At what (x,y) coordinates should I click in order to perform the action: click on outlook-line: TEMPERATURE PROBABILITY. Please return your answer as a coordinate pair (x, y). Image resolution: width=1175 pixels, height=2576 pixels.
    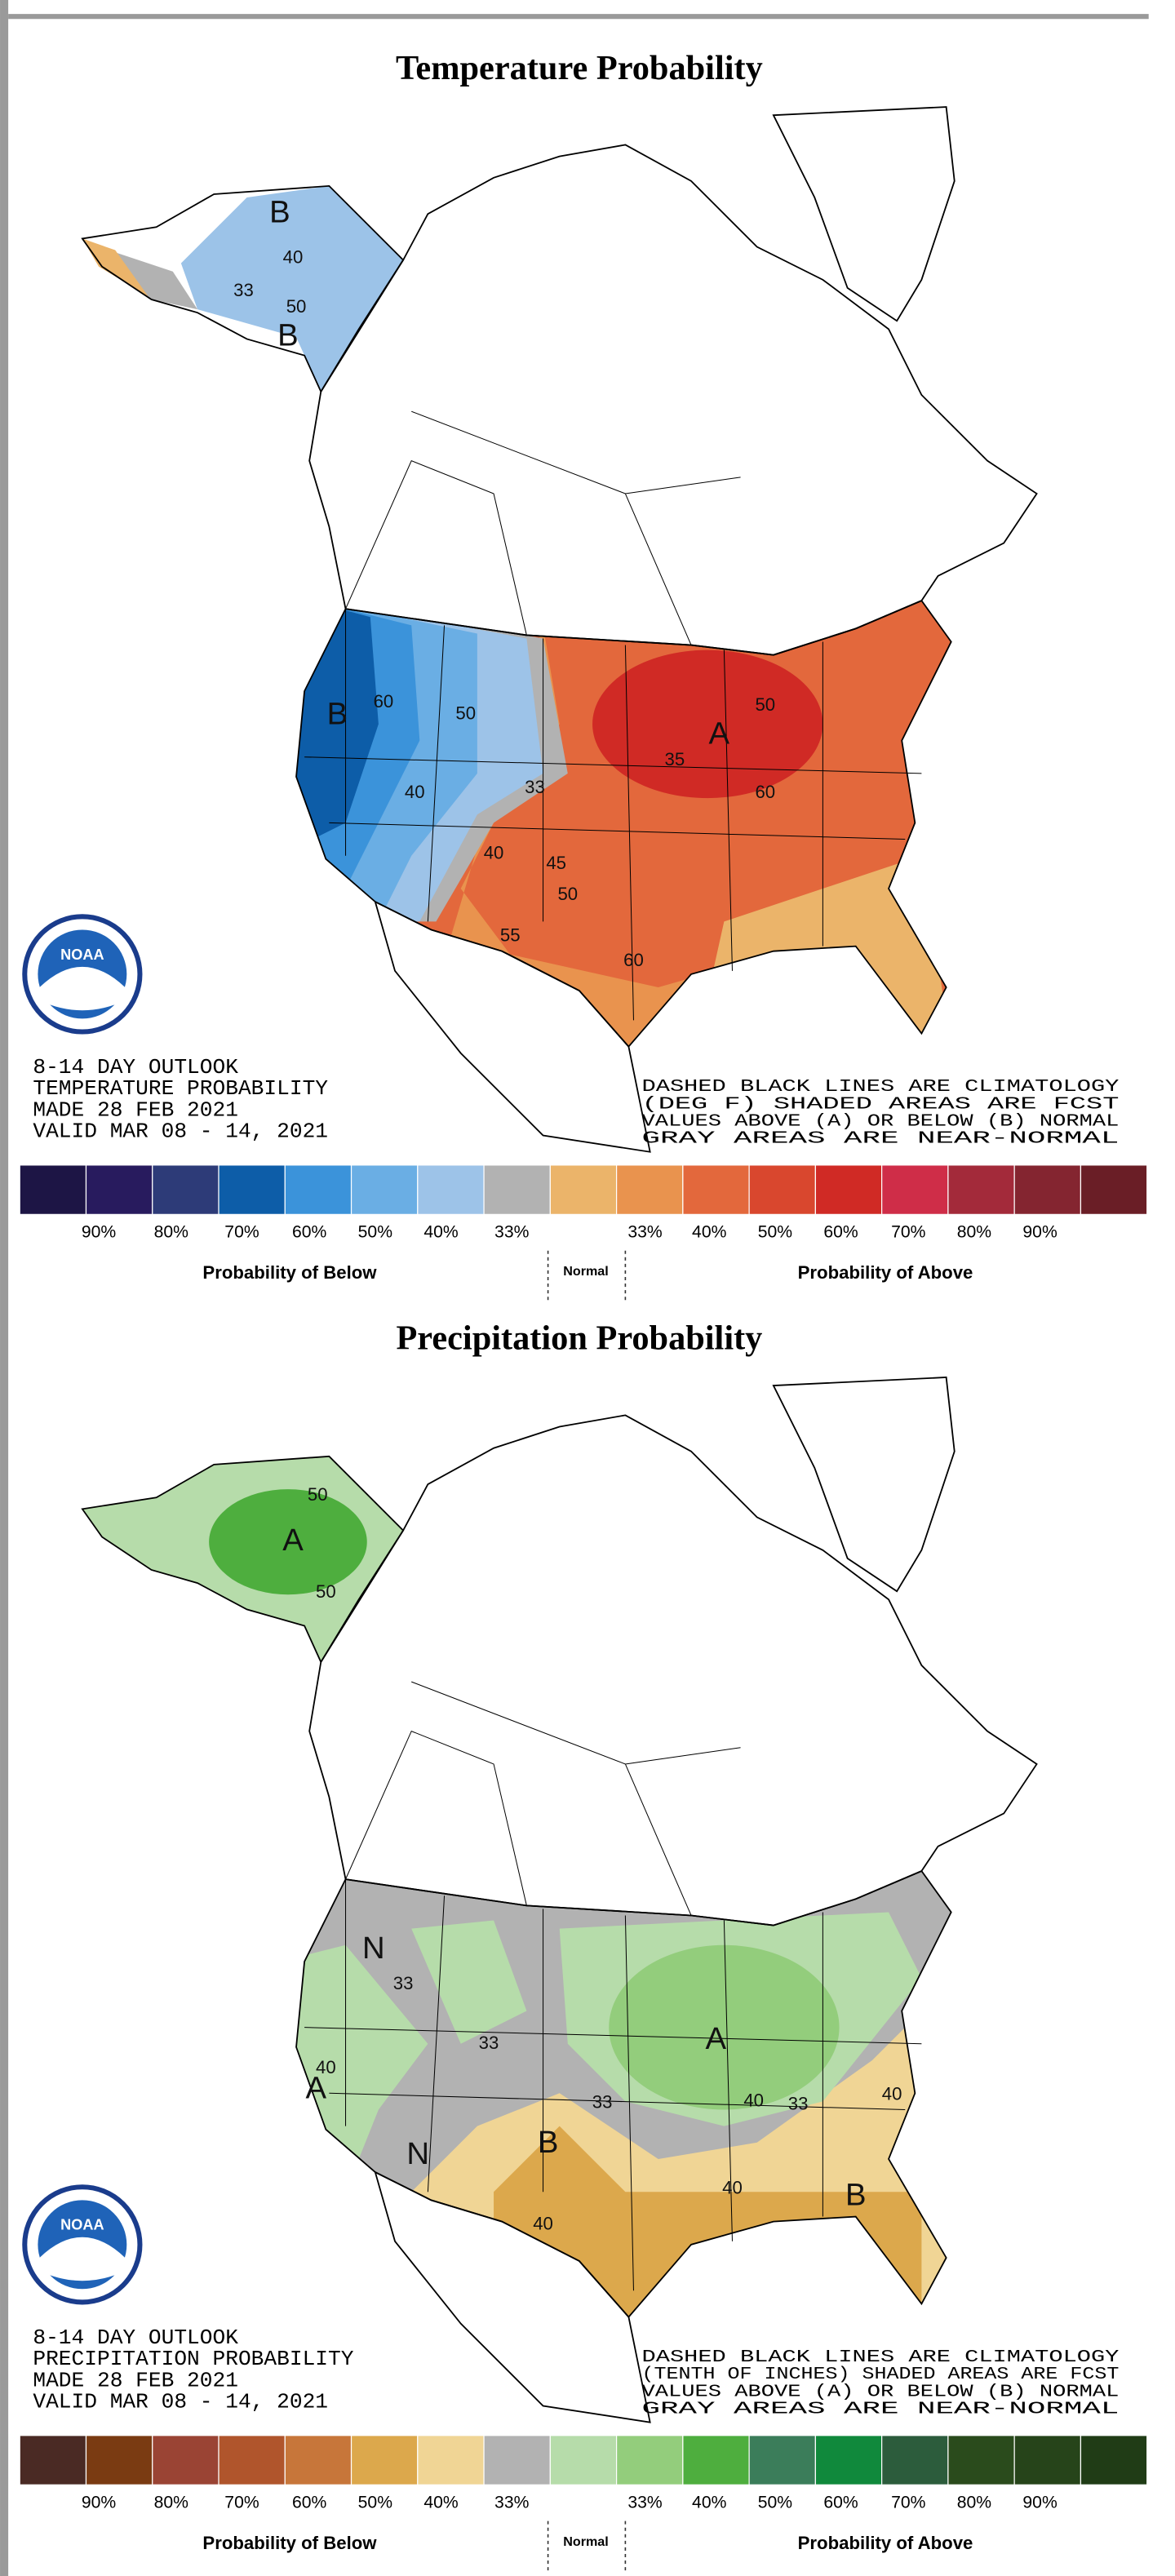
    Looking at the image, I should click on (180, 1088).